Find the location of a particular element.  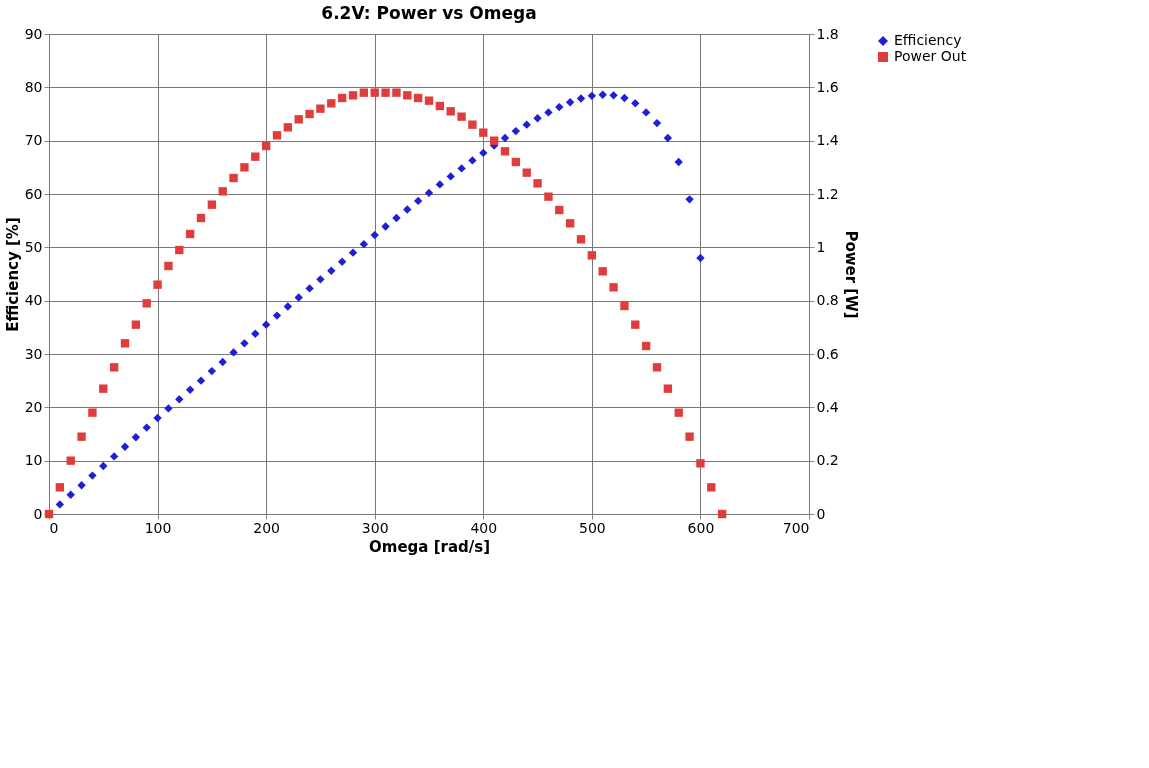

y-tick-label: 10 is located at coordinates (33, 460).